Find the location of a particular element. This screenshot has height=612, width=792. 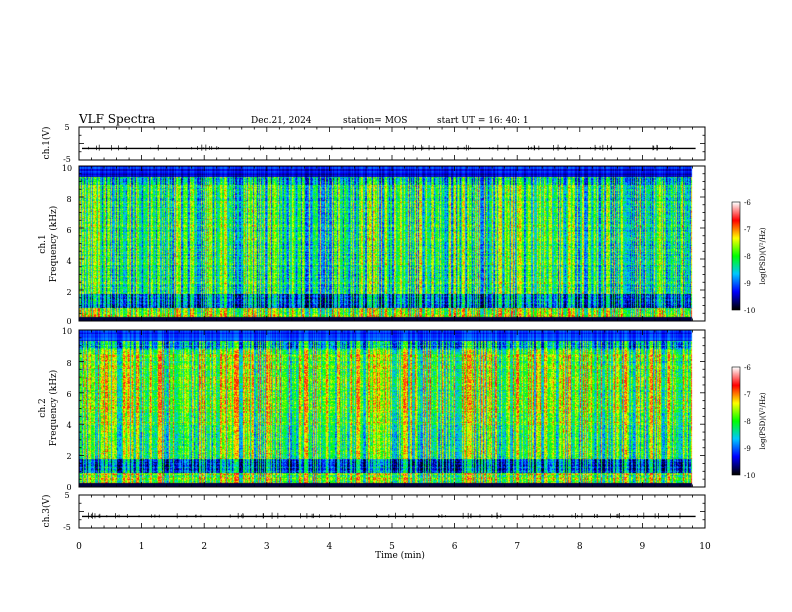

ch2-cbar-tick: -6 is located at coordinates (747, 368).